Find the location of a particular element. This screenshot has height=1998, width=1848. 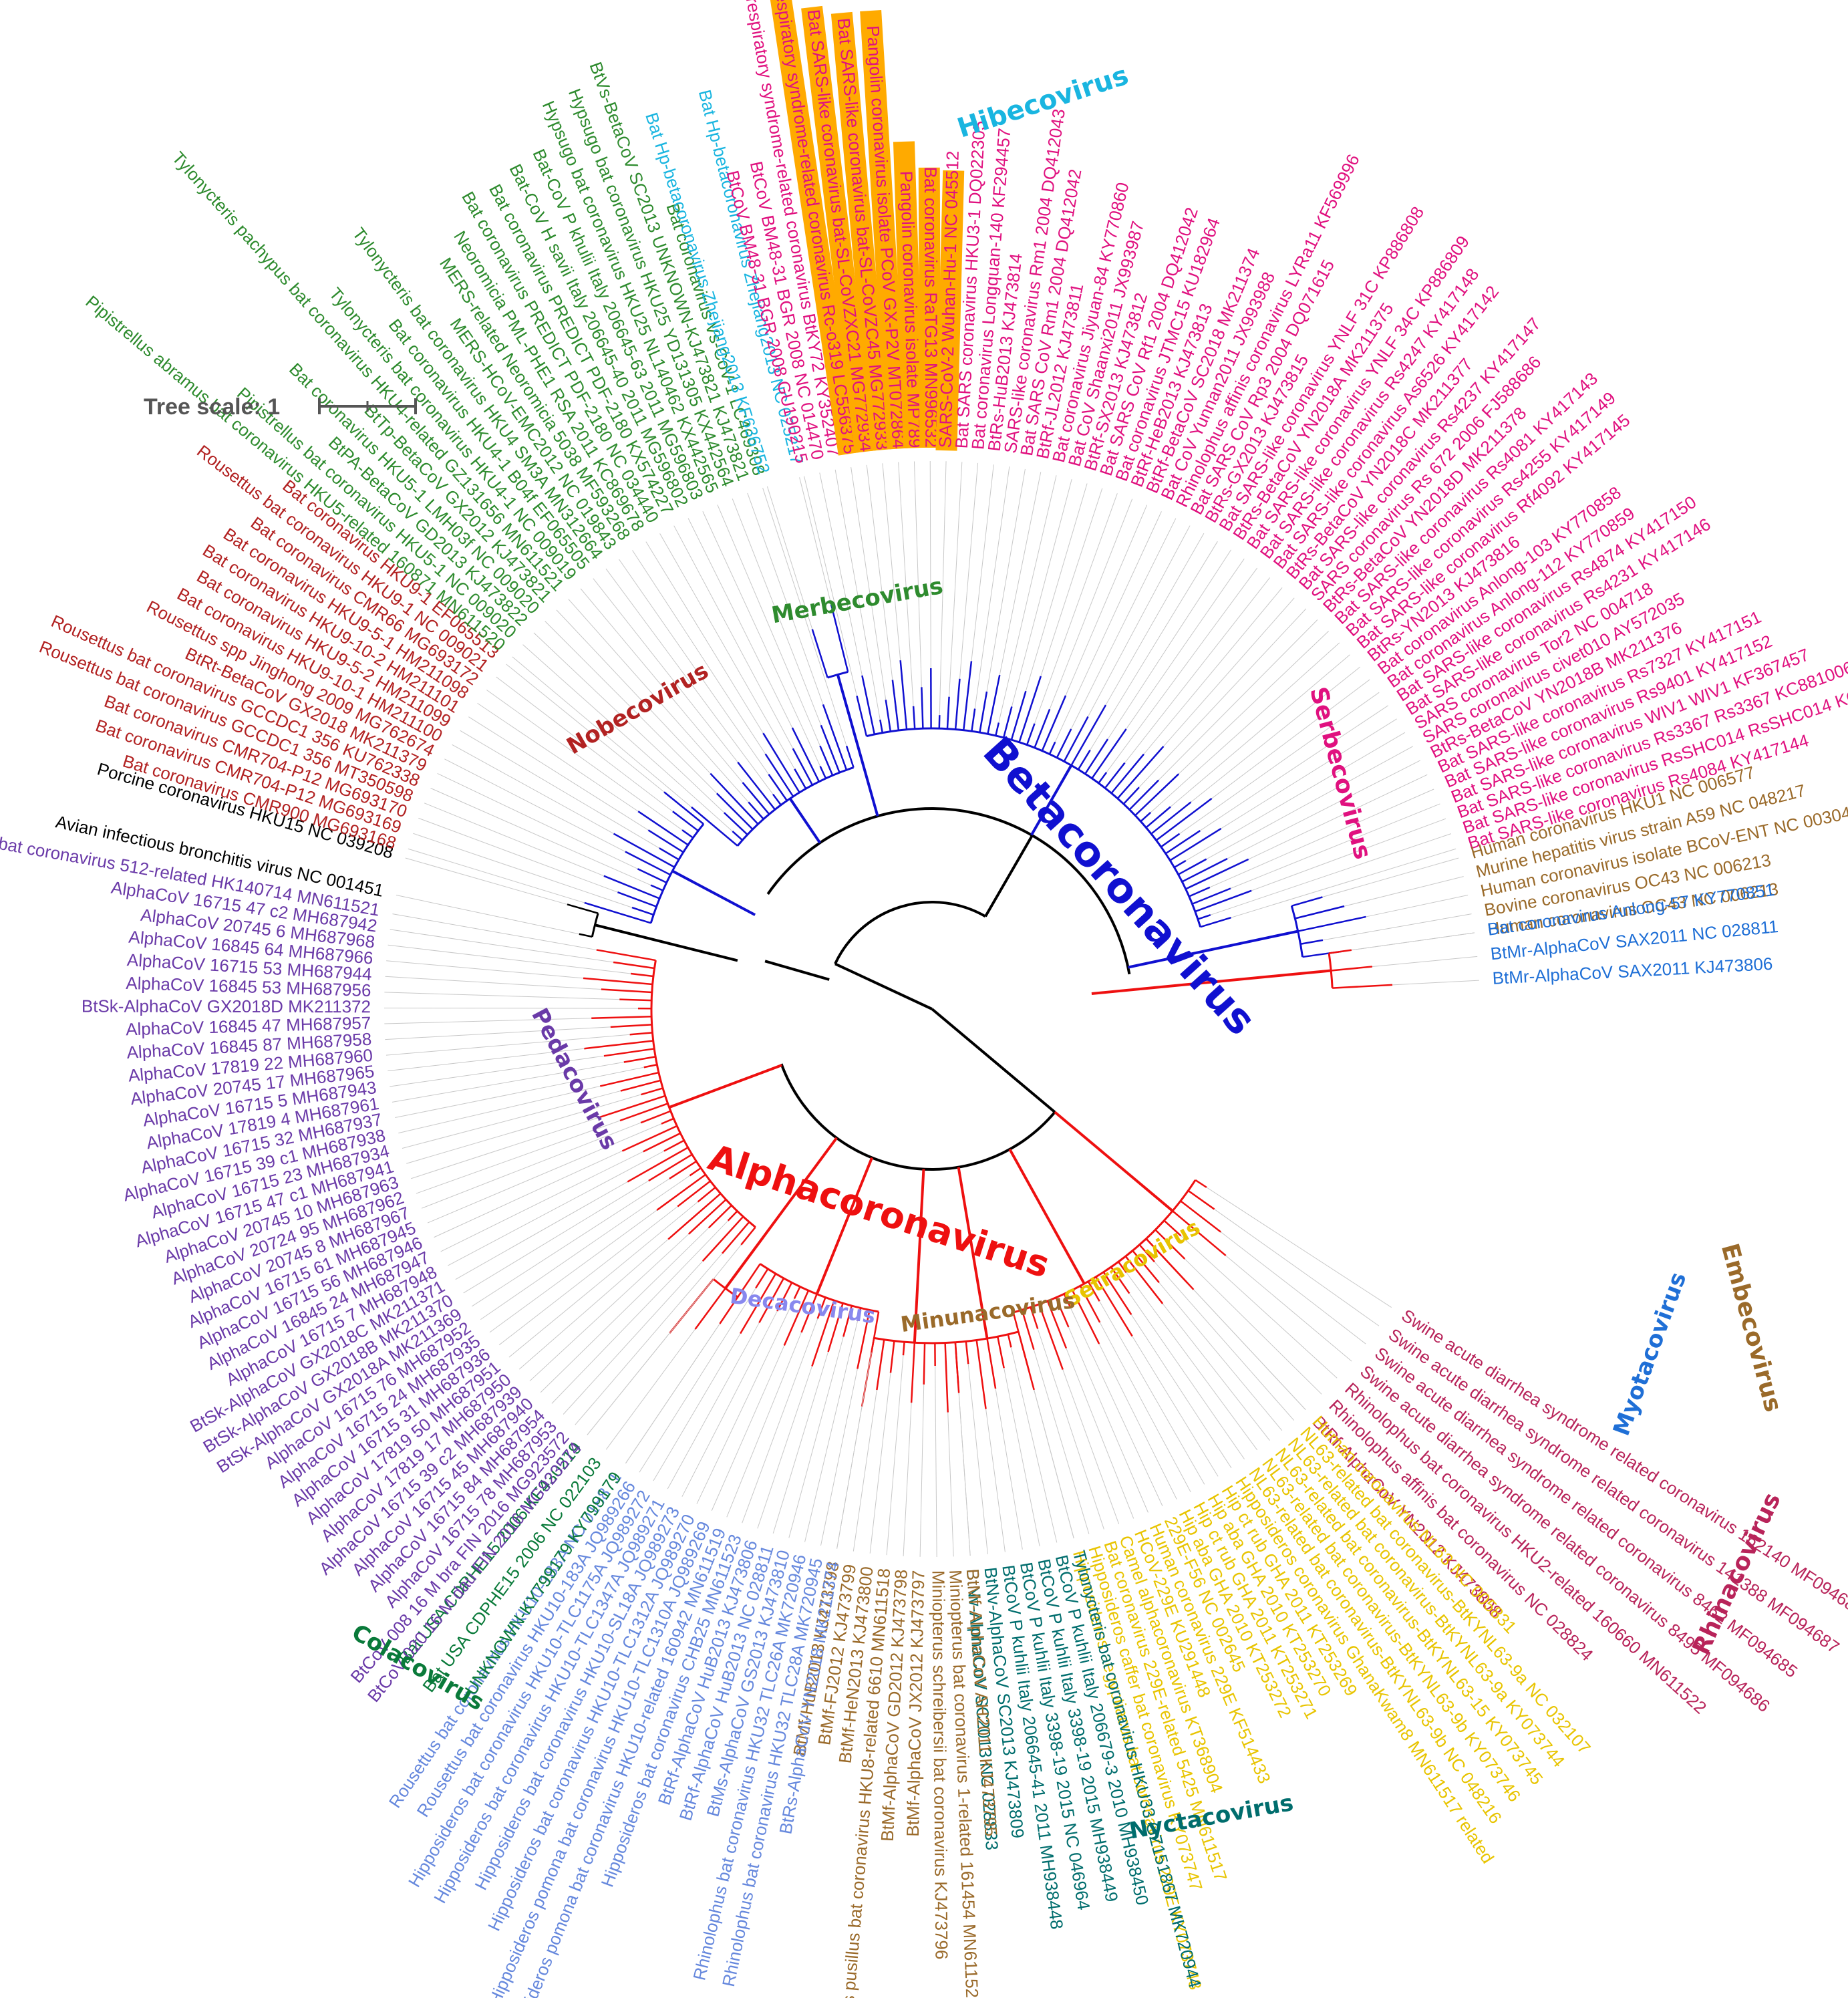

tree-scale-label: Tree scale: 1 is located at coordinates (212, 407).